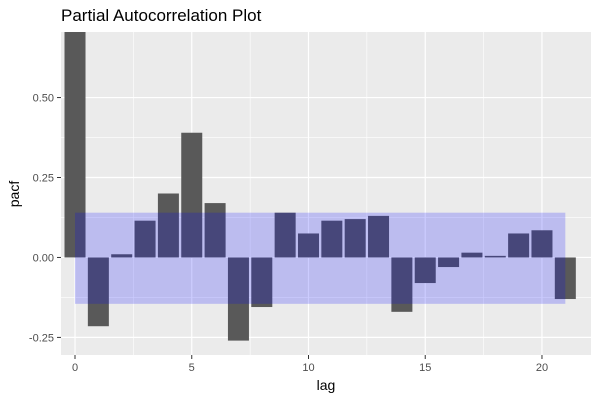 Image resolution: width=600 pixels, height=400 pixels. I want to click on x-tick-label: 5, so click(192, 368).